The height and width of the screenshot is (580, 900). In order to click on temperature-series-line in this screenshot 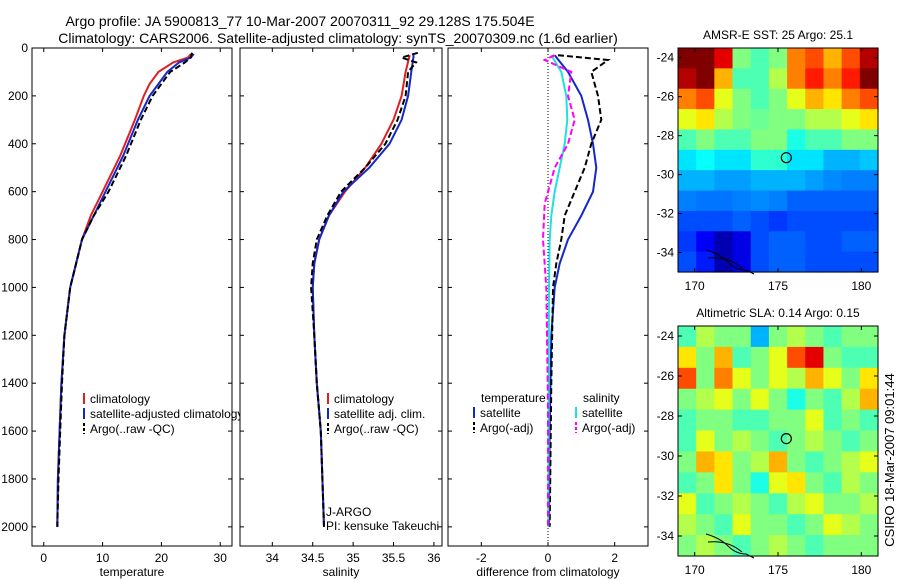, I will do `click(124, 289)`.